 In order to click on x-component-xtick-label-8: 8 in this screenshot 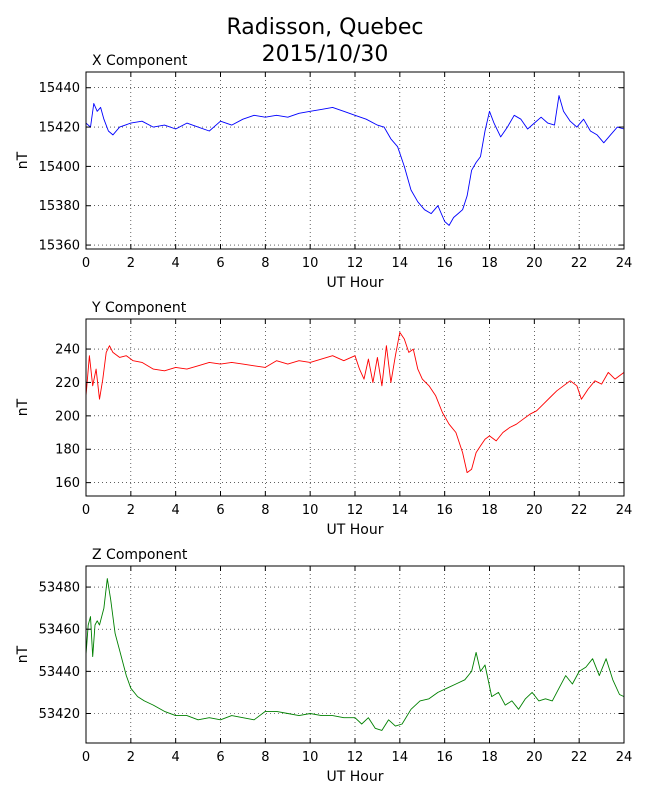, I will do `click(265, 263)`.